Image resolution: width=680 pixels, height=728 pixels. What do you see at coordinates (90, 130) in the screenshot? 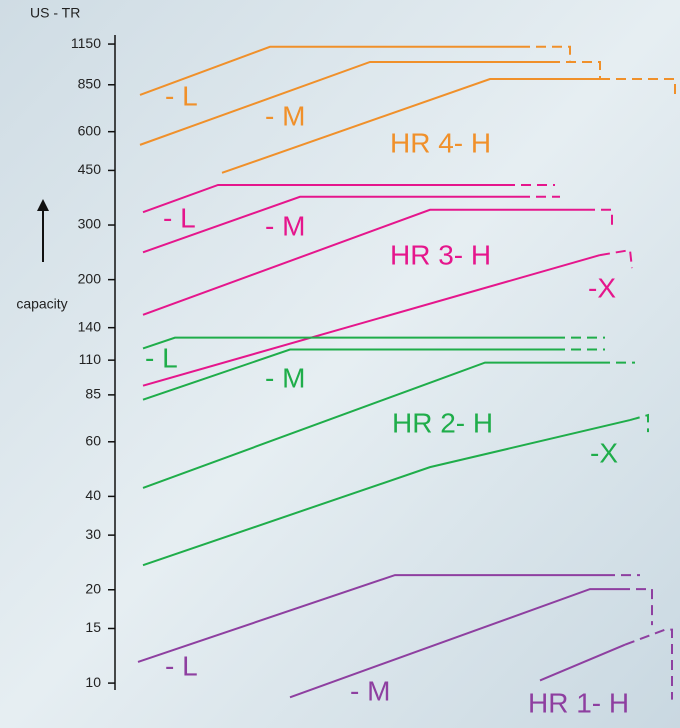
I see `y-tick-label: 600` at bounding box center [90, 130].